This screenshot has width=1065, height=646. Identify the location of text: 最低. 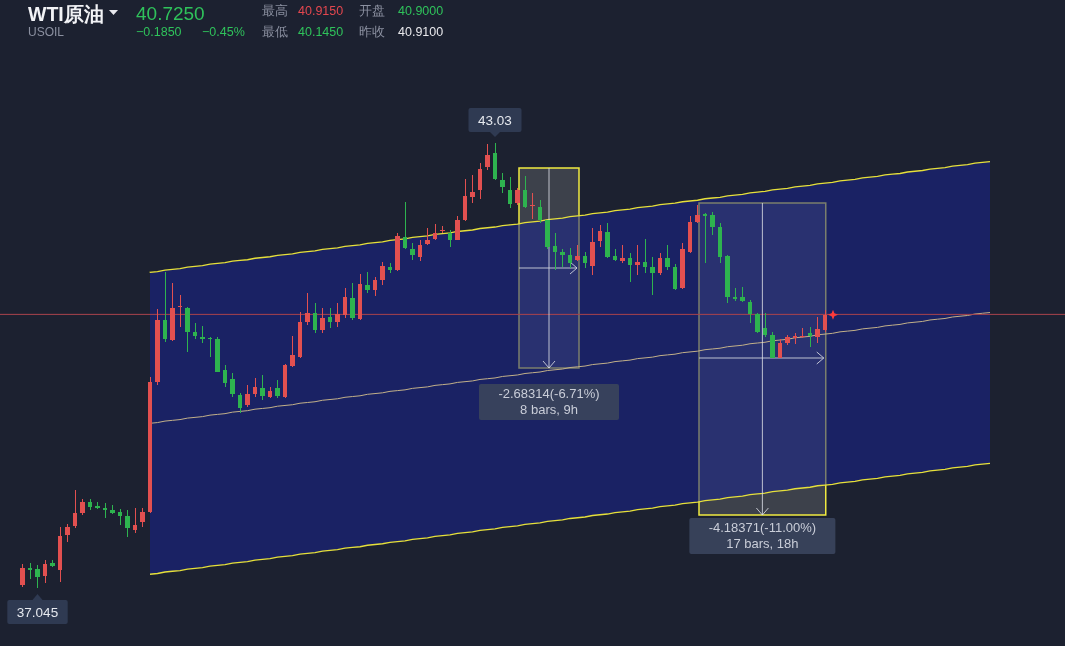
(275, 32).